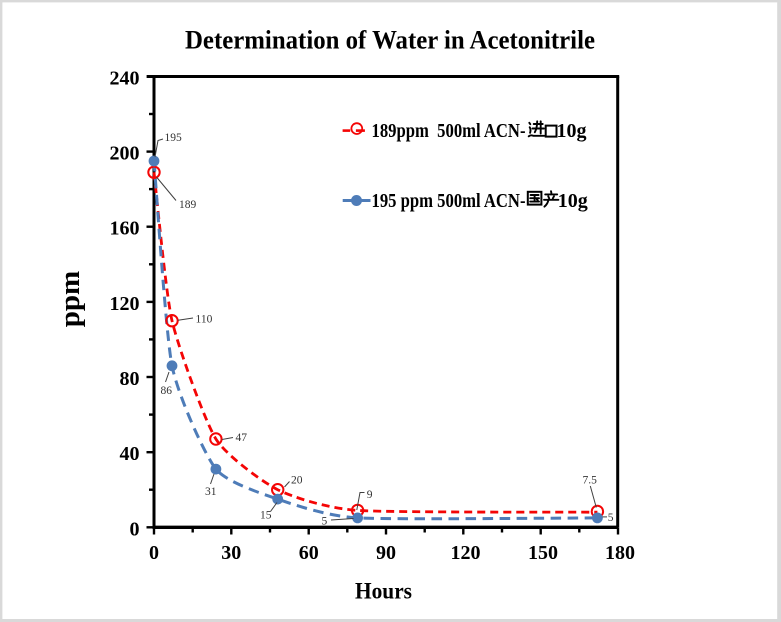  Describe the element at coordinates (449, 131) in the screenshot. I see `svg-text: 189ppm 500ml ACN-` at that location.